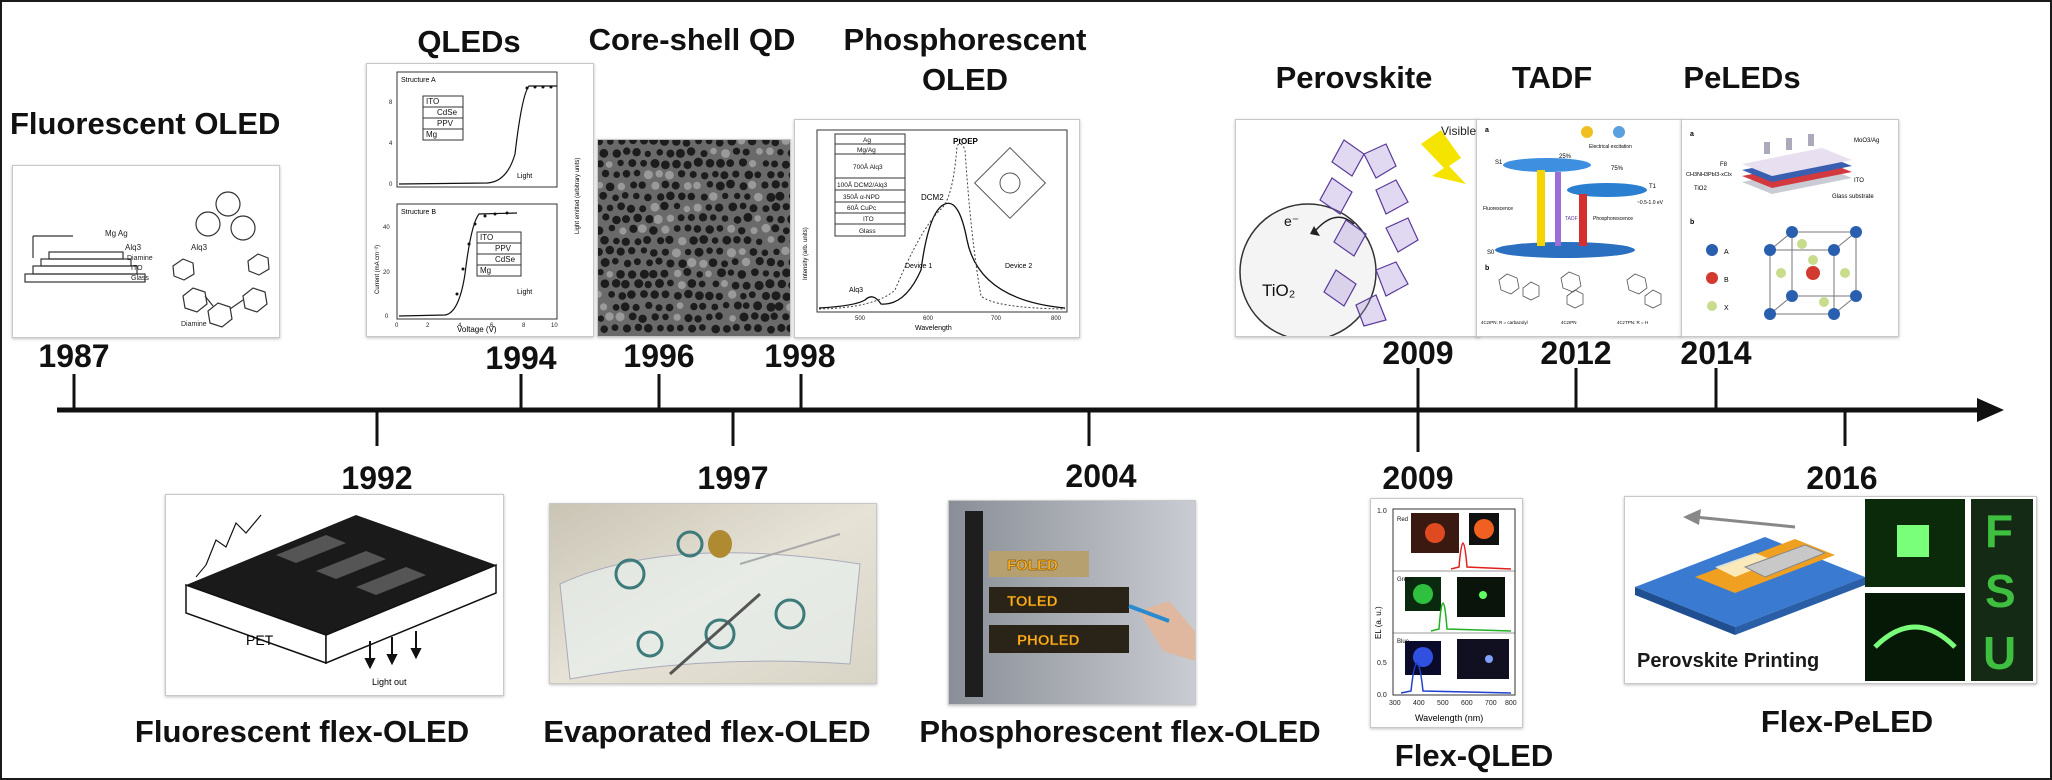 This screenshot has width=2052, height=780. What do you see at coordinates (1467, 703) in the screenshot?
I see `svg-text: 600` at bounding box center [1467, 703].